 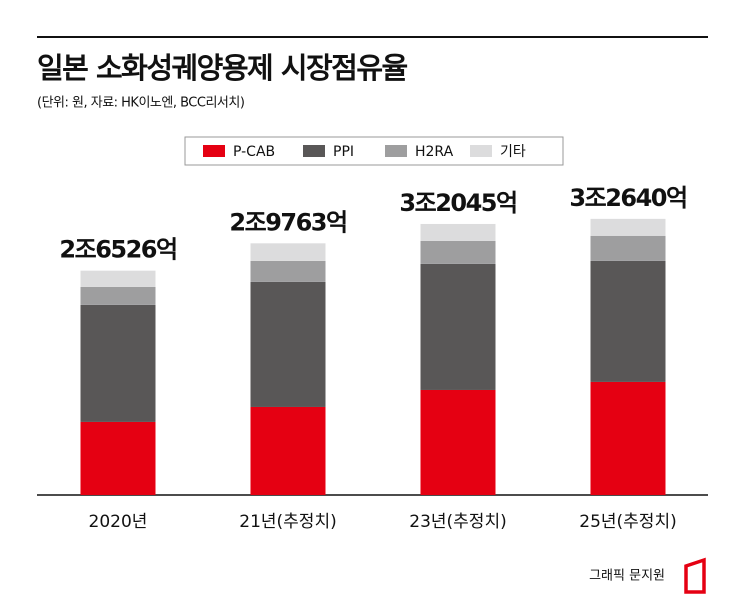 What do you see at coordinates (140, 103) in the screenshot?
I see `chart-subtitle: (단위: 원, 자료: HK이노엔, BCC리서치)` at bounding box center [140, 103].